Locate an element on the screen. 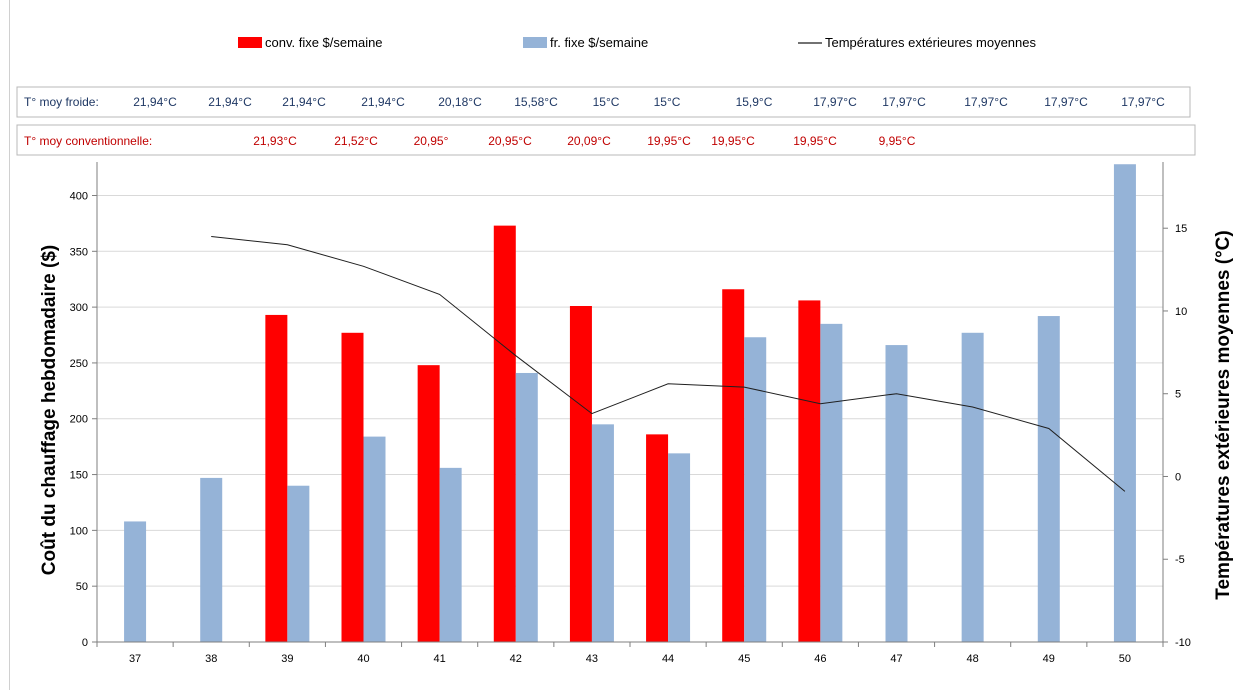 The width and height of the screenshot is (1241, 690). y2-tick-label: -10 is located at coordinates (1183, 643).